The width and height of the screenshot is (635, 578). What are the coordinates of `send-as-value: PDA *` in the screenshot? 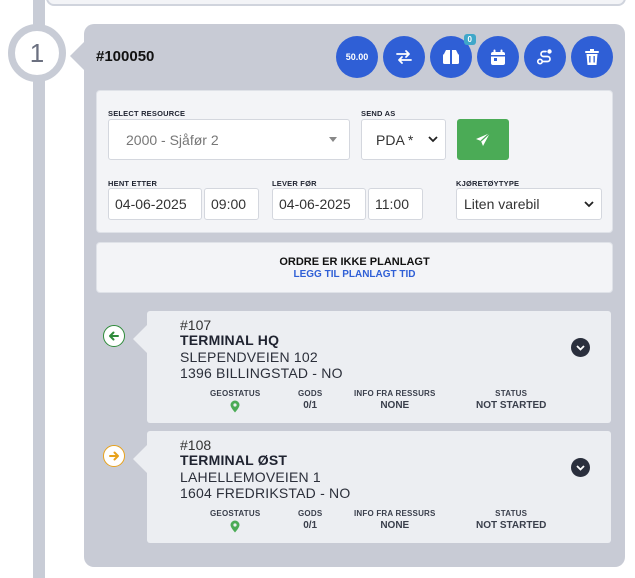 It's located at (395, 139).